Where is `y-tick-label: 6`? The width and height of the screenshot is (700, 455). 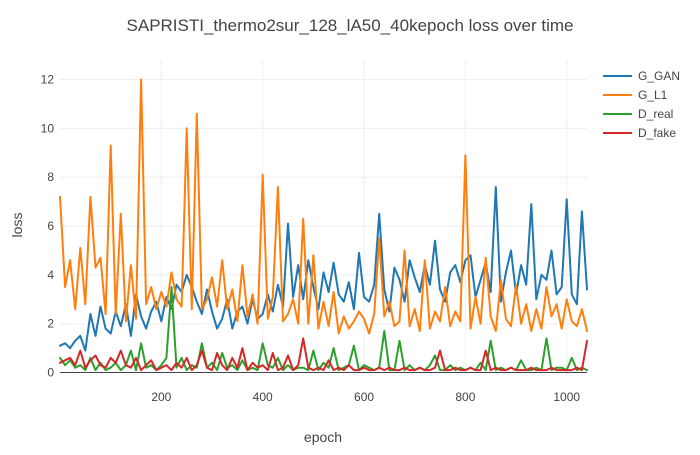
y-tick-label: 6 is located at coordinates (50, 226).